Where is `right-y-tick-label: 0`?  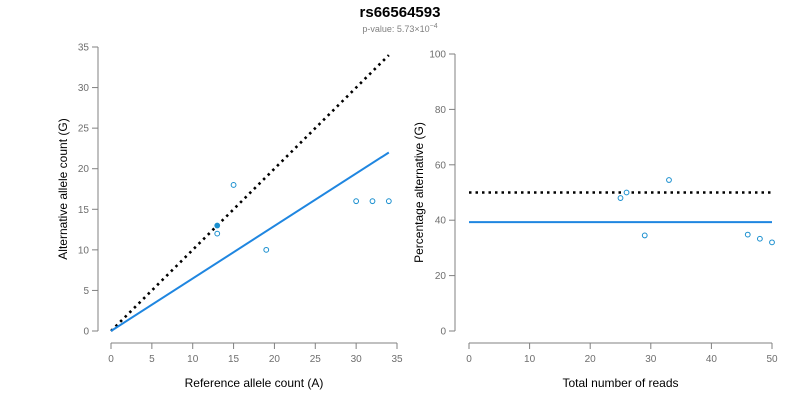 right-y-tick-label: 0 is located at coordinates (443, 332).